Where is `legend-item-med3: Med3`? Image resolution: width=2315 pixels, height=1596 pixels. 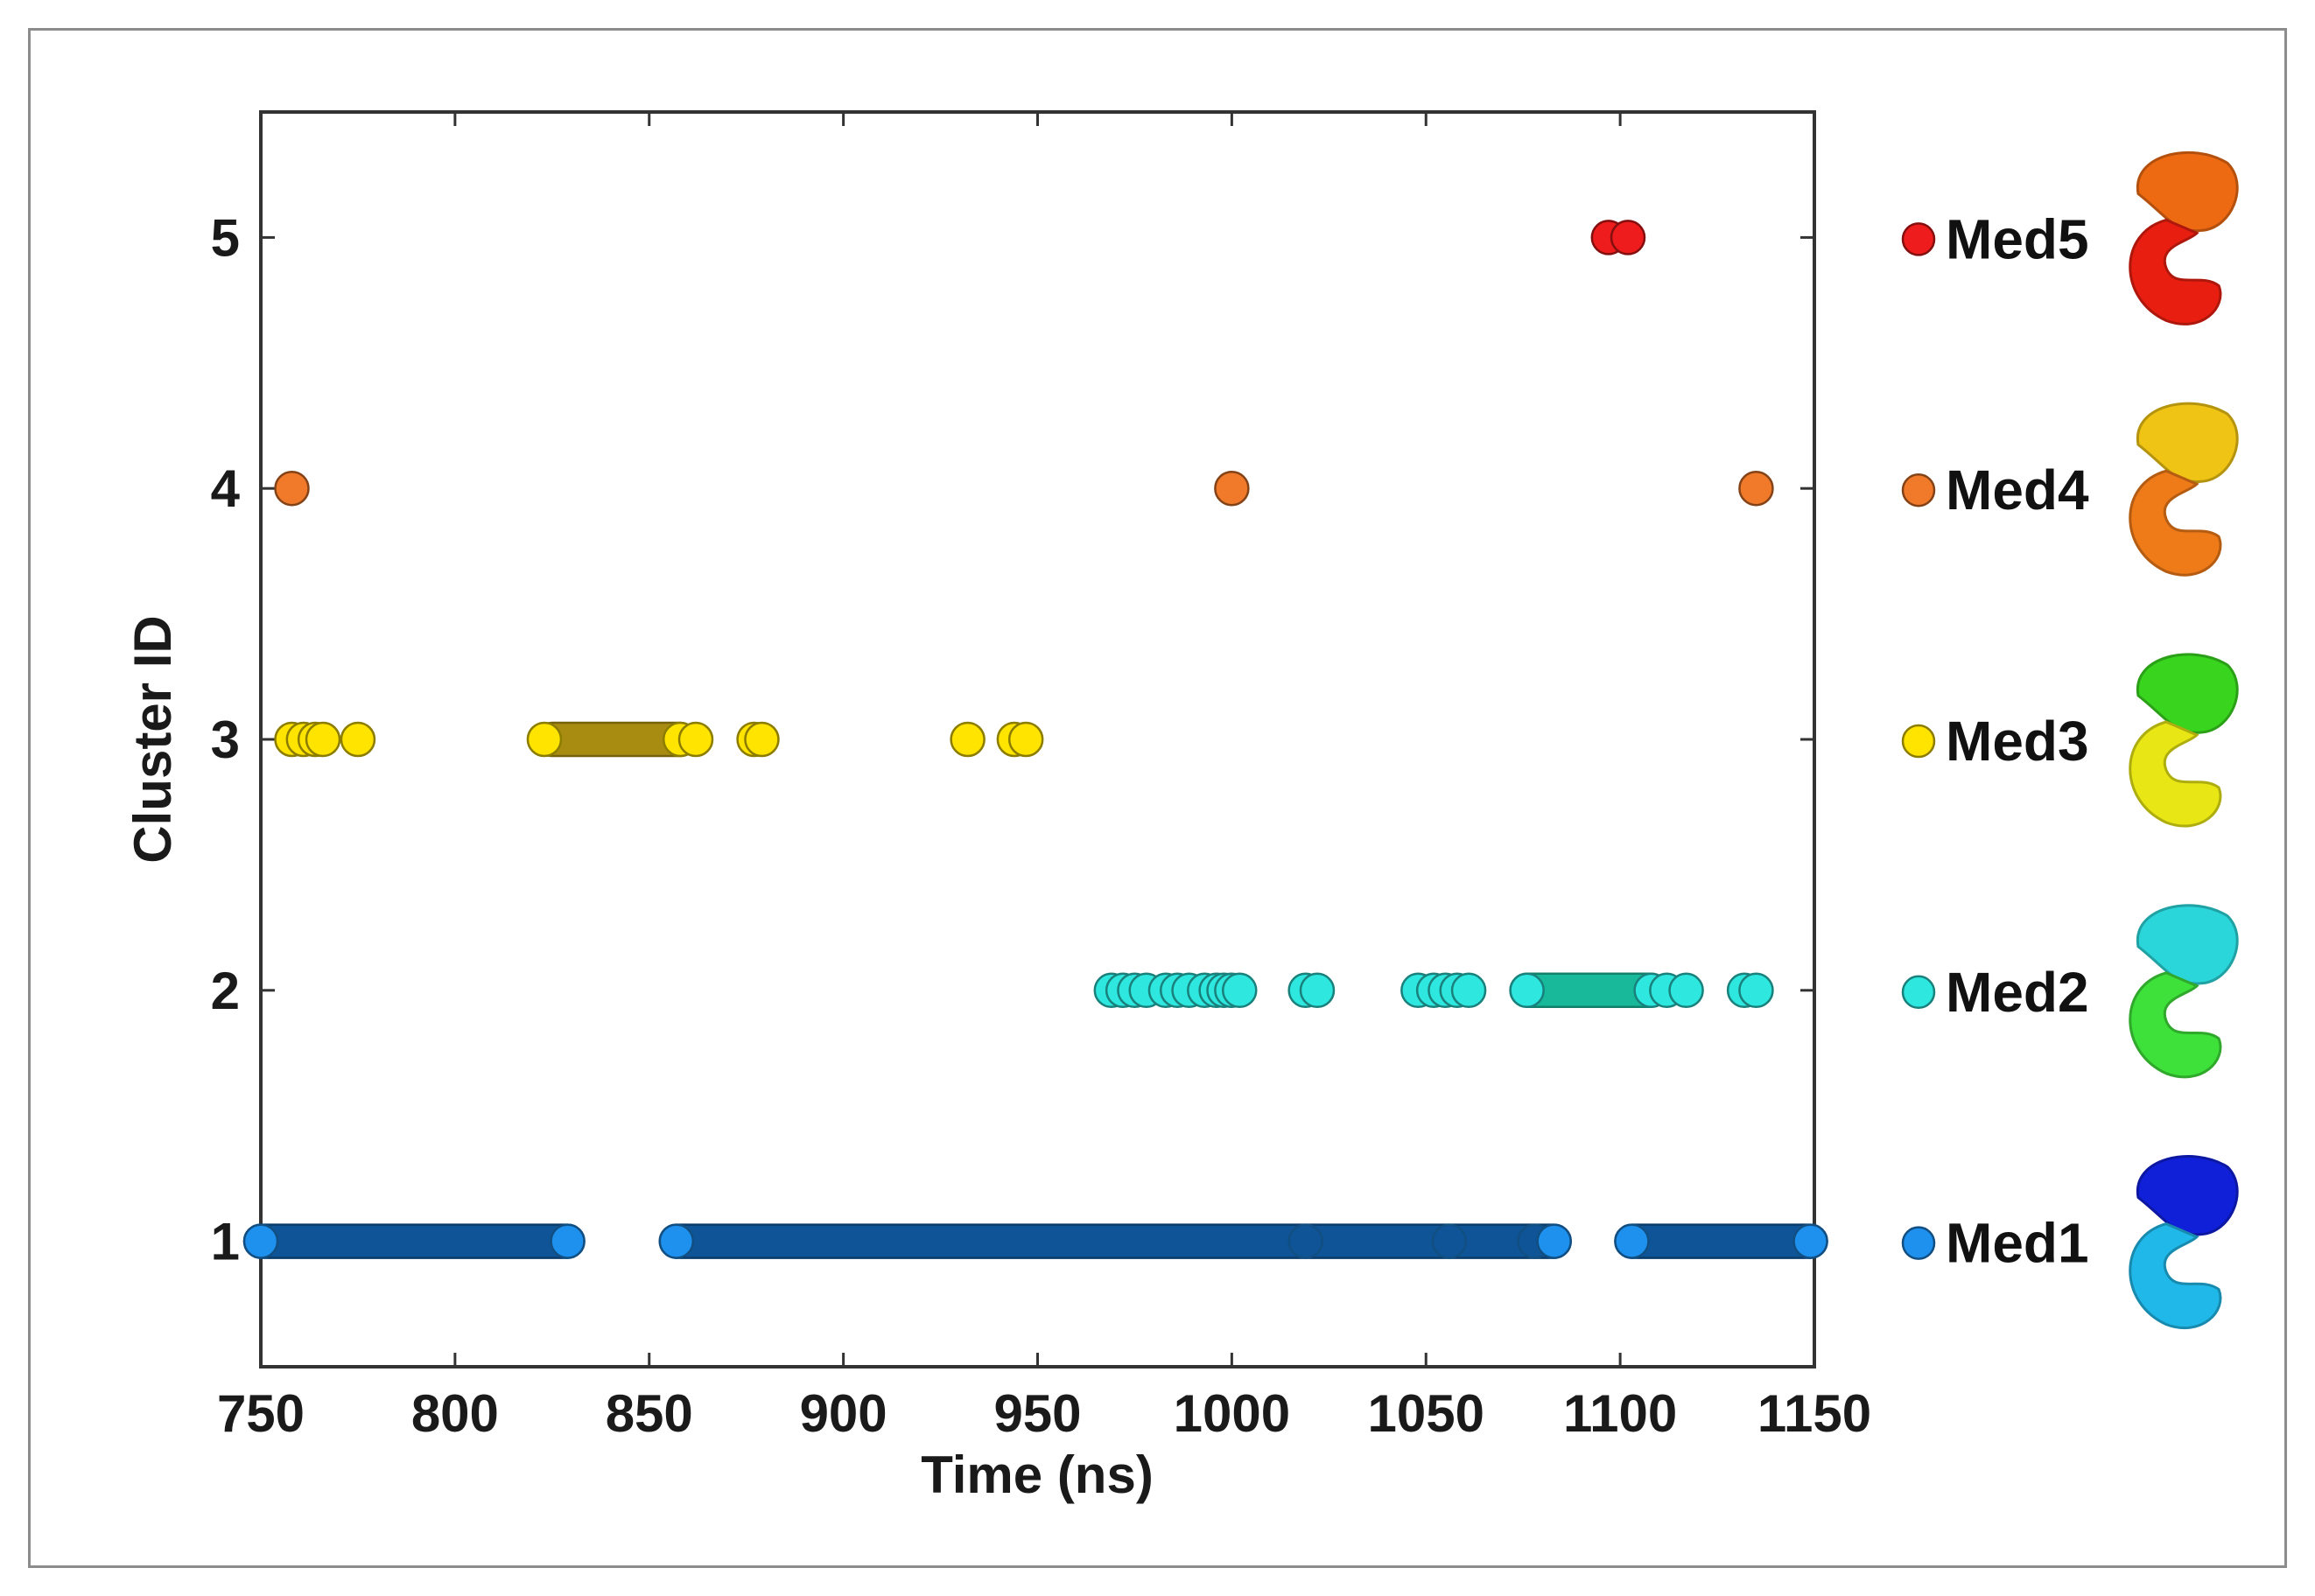 legend-item-med3: Med3 is located at coordinates (2070, 740).